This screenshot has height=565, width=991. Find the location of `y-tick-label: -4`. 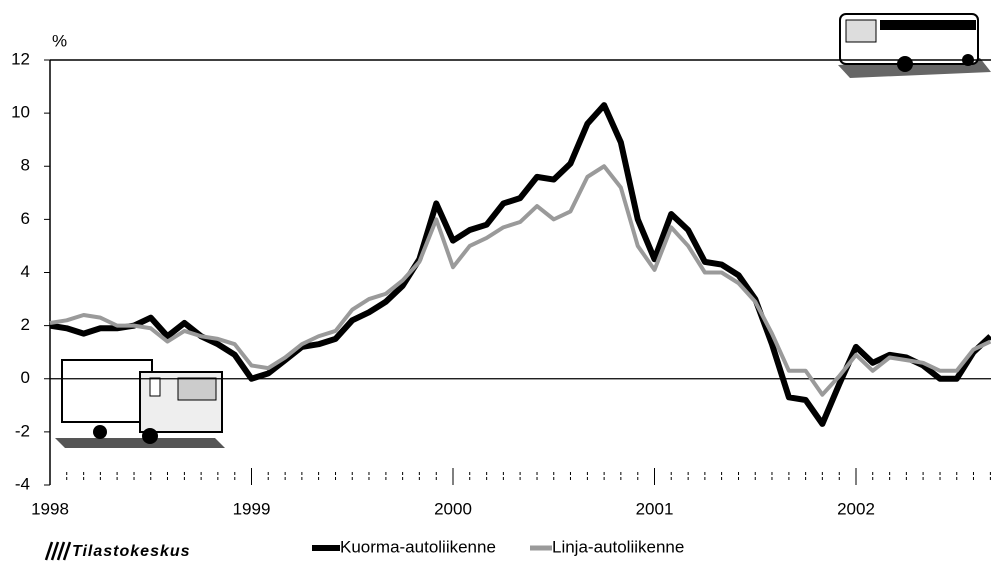

y-tick-label: -4 is located at coordinates (22, 483).